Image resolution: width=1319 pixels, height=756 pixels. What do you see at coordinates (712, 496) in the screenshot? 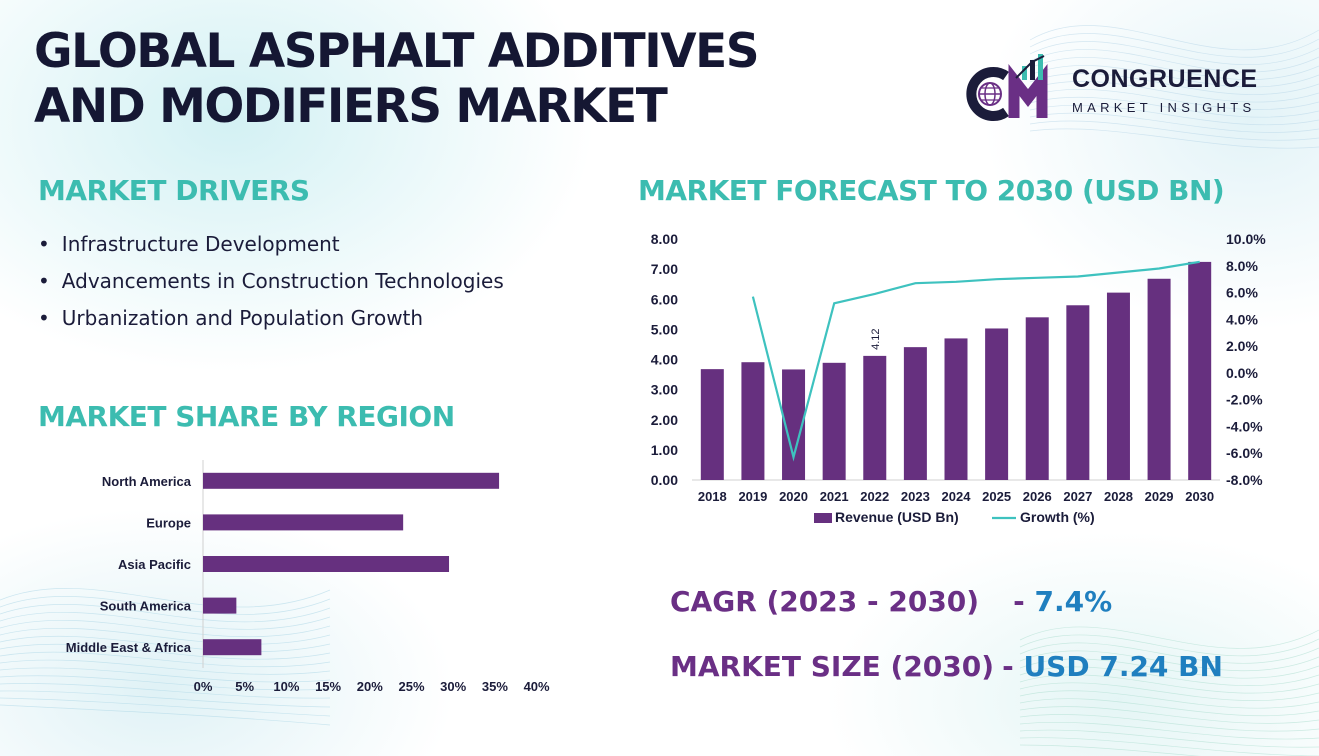
I see `forecast-x-tick: 2018` at bounding box center [712, 496].